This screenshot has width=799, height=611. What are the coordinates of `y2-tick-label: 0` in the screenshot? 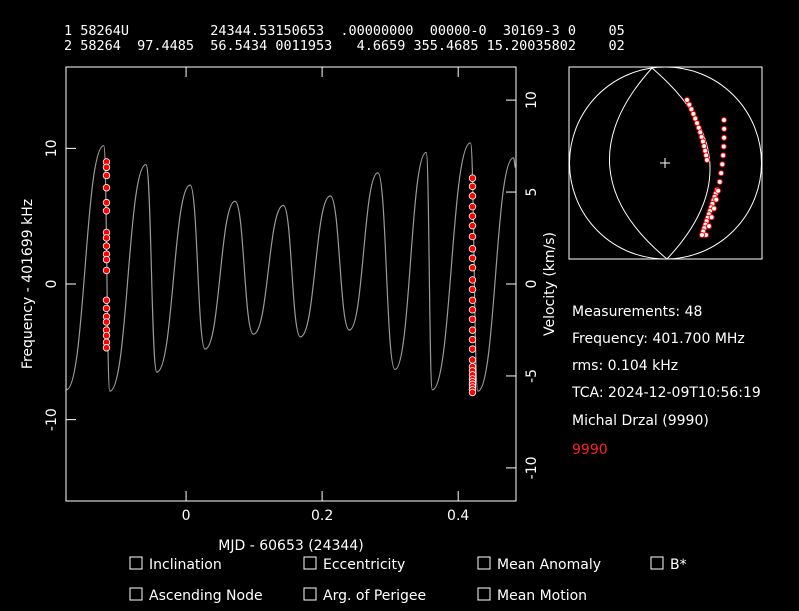 It's located at (532, 284).